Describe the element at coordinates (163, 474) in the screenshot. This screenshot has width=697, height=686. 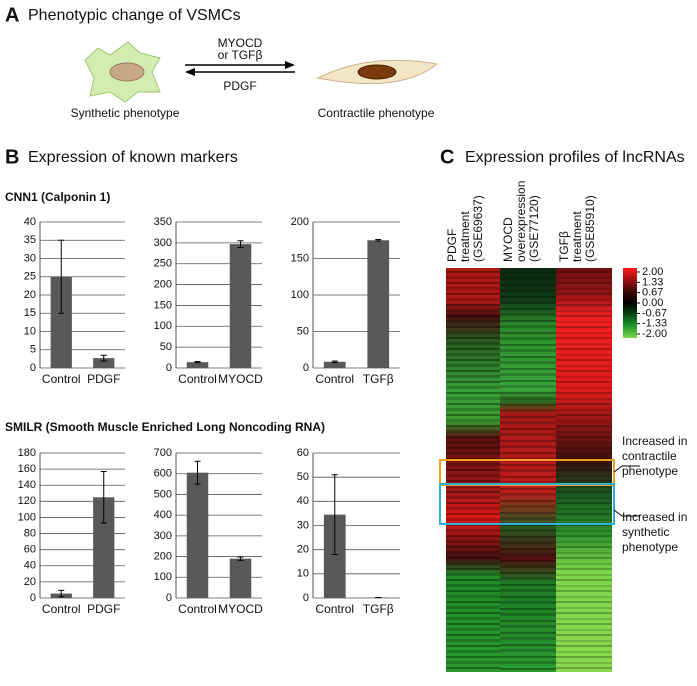
I see `y-tick-label: 600` at that location.